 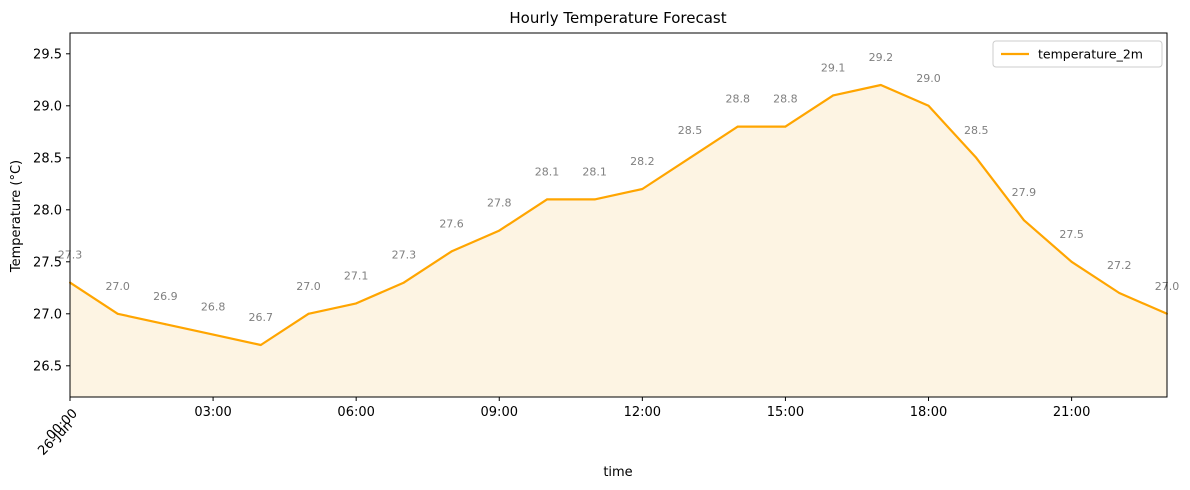 What do you see at coordinates (213, 307) in the screenshot?
I see `data-label: 26.8` at bounding box center [213, 307].